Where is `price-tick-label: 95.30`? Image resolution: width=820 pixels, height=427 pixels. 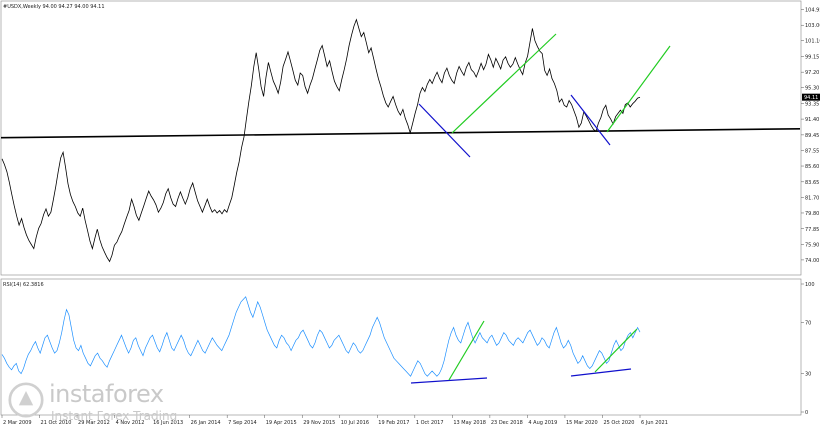 price-tick-label: 95.30 is located at coordinates (812, 89).